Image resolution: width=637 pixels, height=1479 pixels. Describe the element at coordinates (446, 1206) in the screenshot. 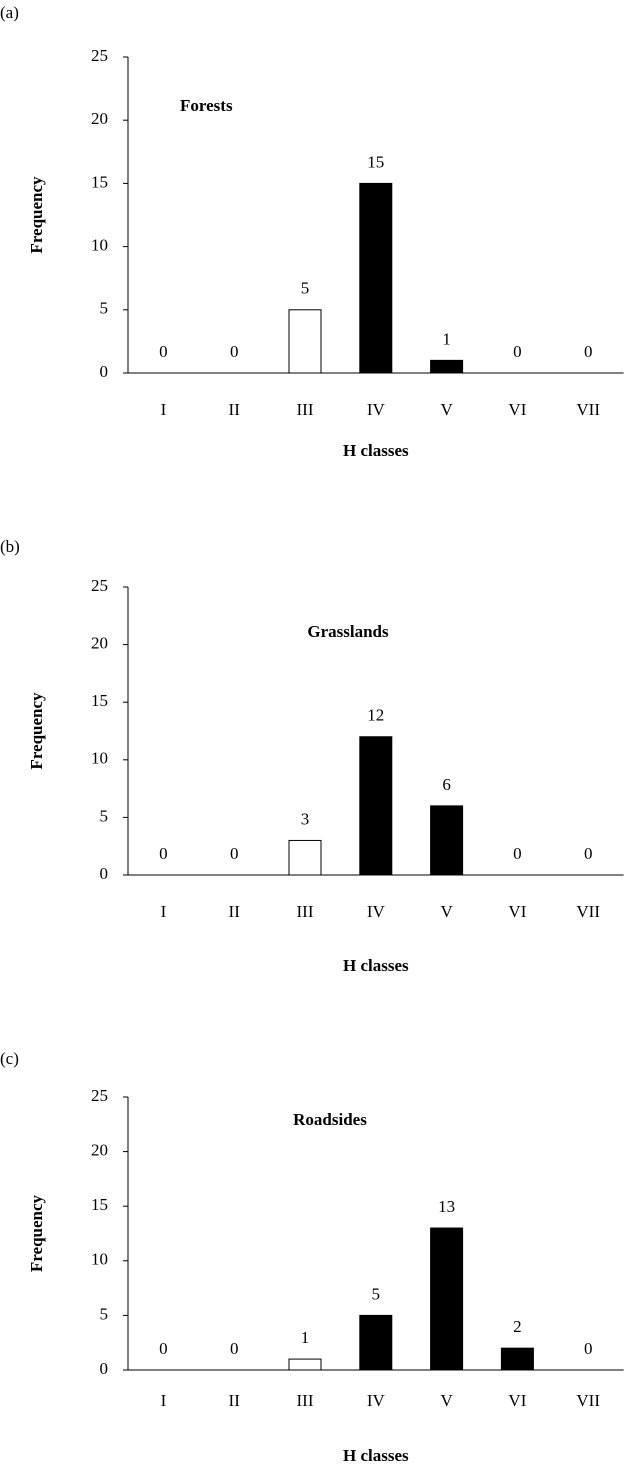

I see `data-label: 13` at that location.